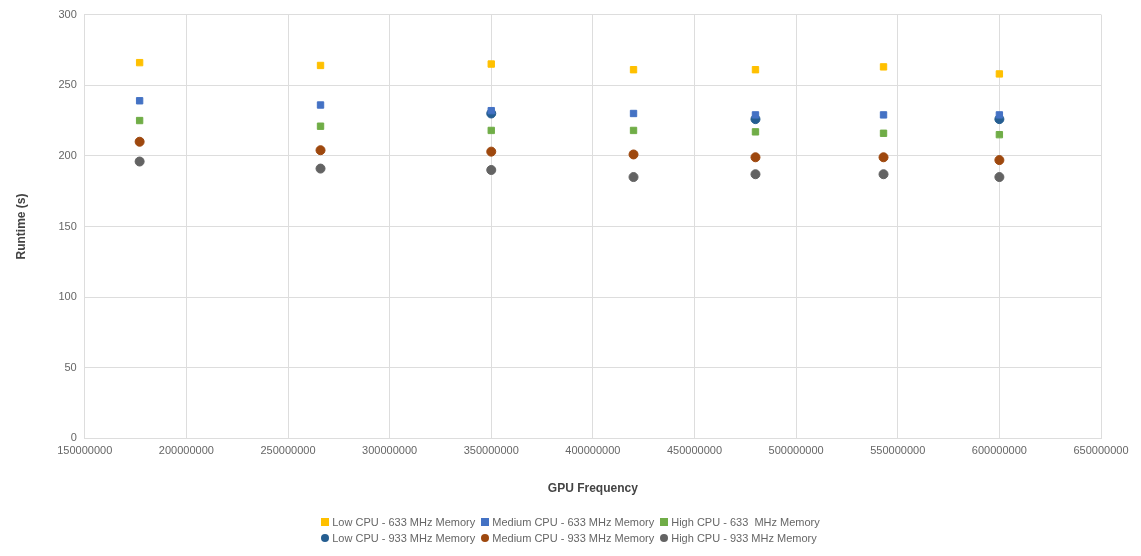 This screenshot has height=556, width=1141. Describe the element at coordinates (593, 488) in the screenshot. I see `x-axis-title: GPU Frequency` at that location.